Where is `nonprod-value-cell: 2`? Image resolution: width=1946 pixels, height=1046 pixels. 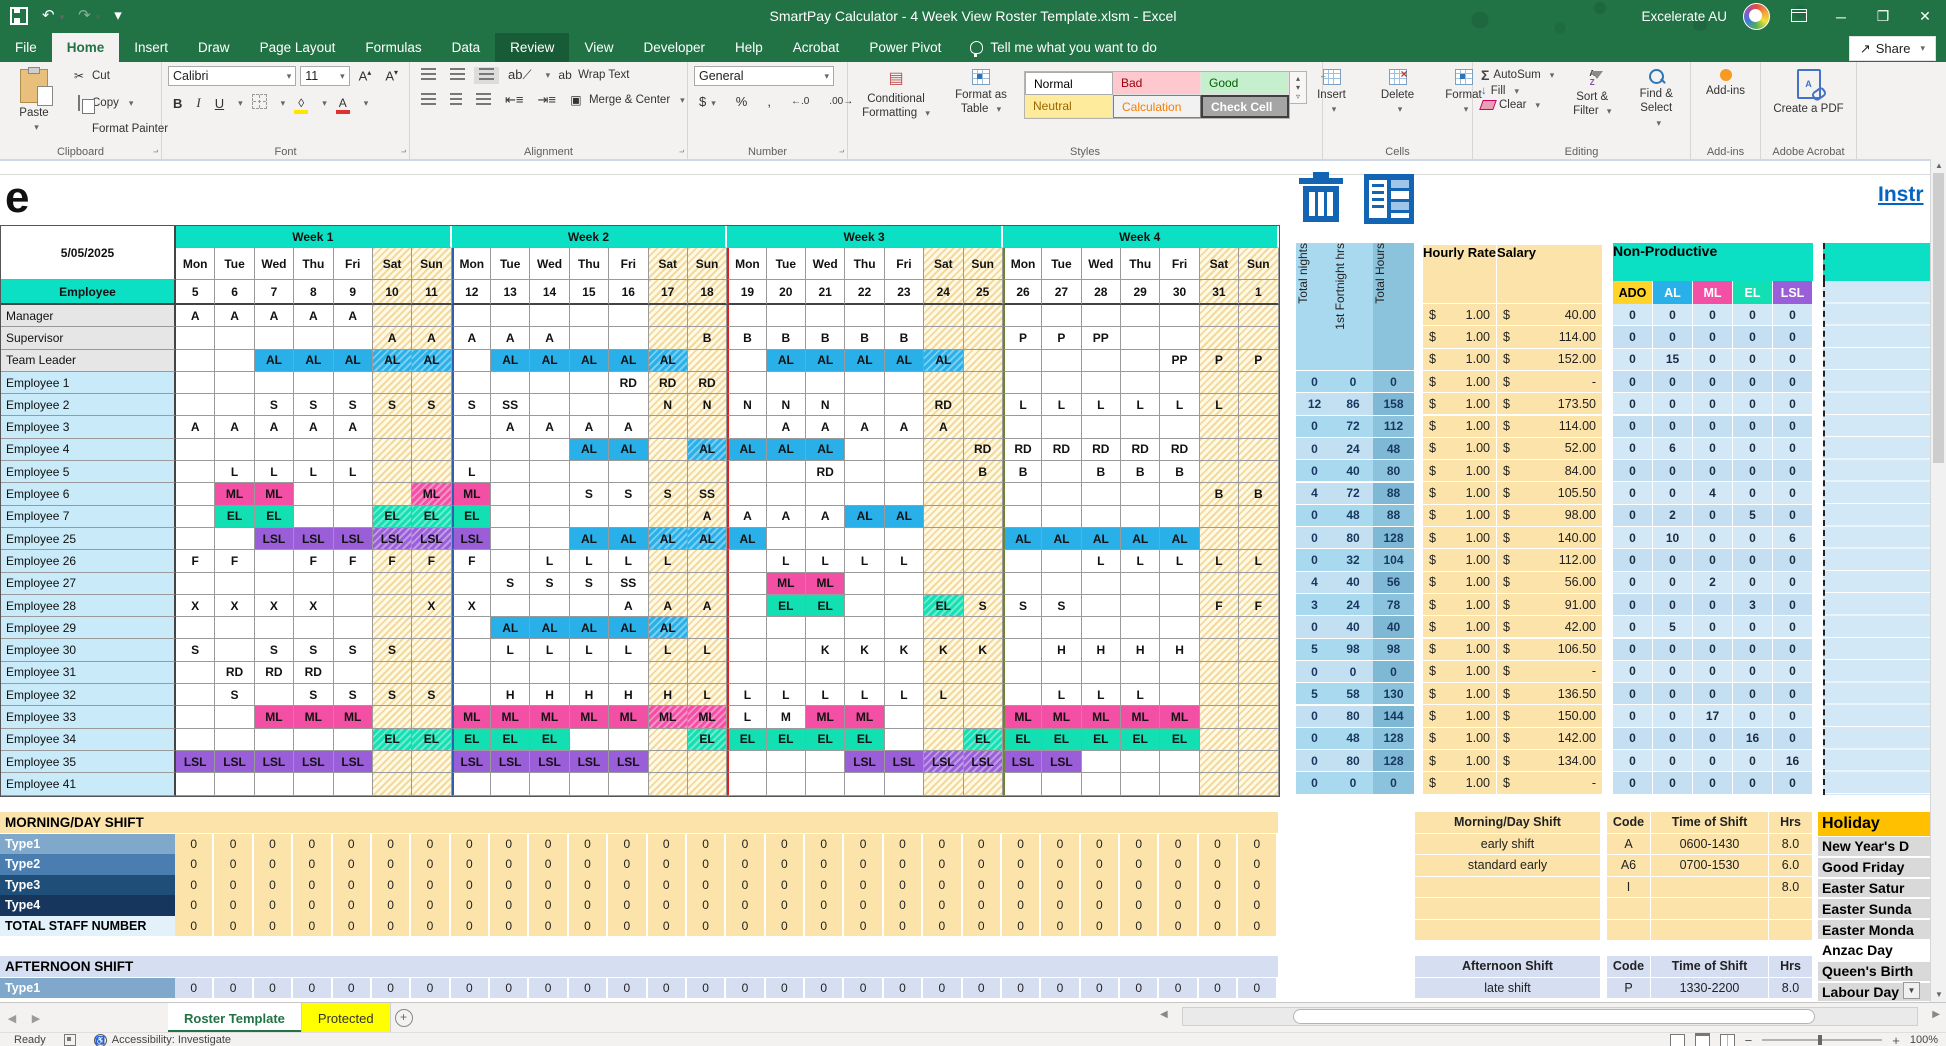 nonprod-value-cell: 2 is located at coordinates (1713, 582).